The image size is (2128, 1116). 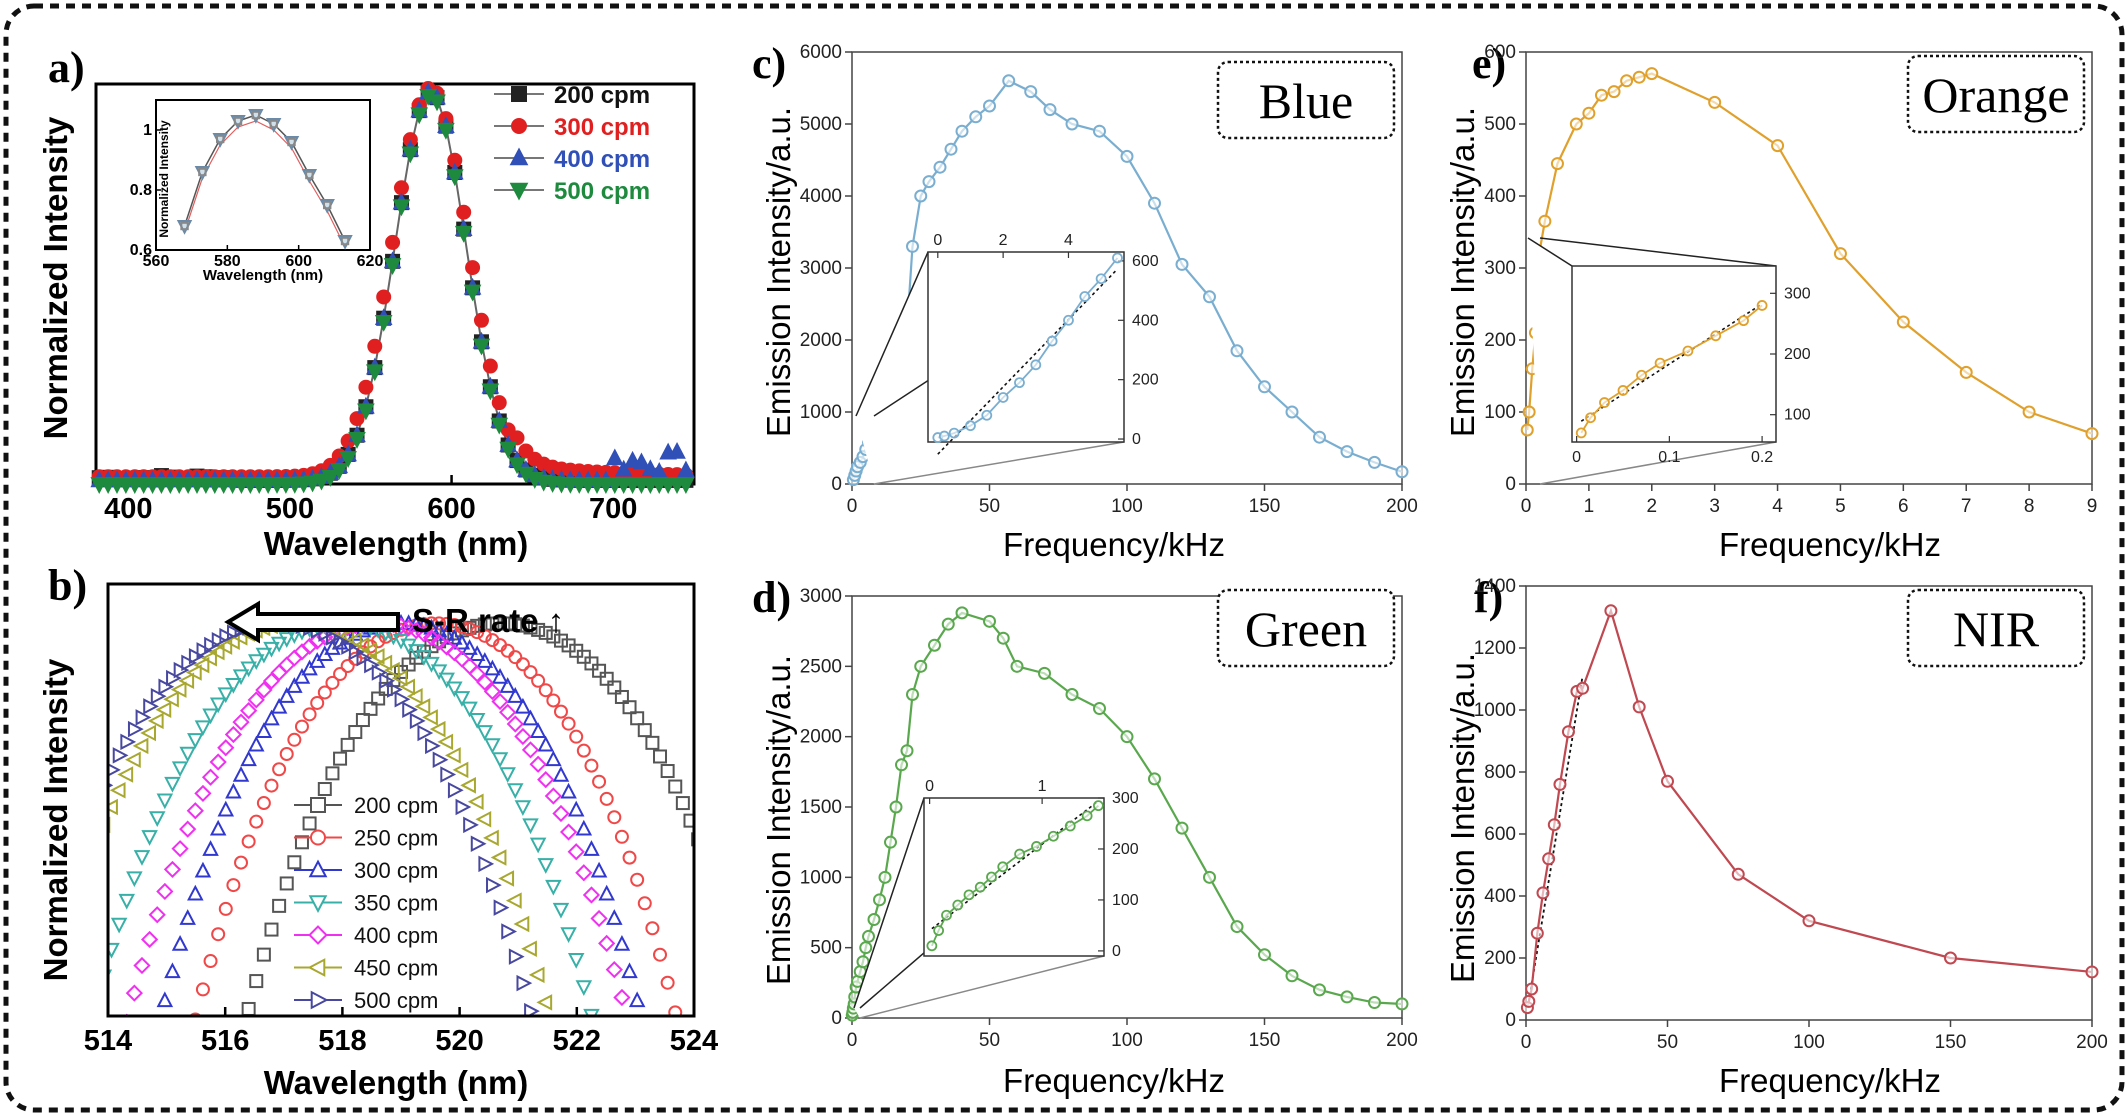 I want to click on y-tick-label: 600, so click(x=1500, y=52).